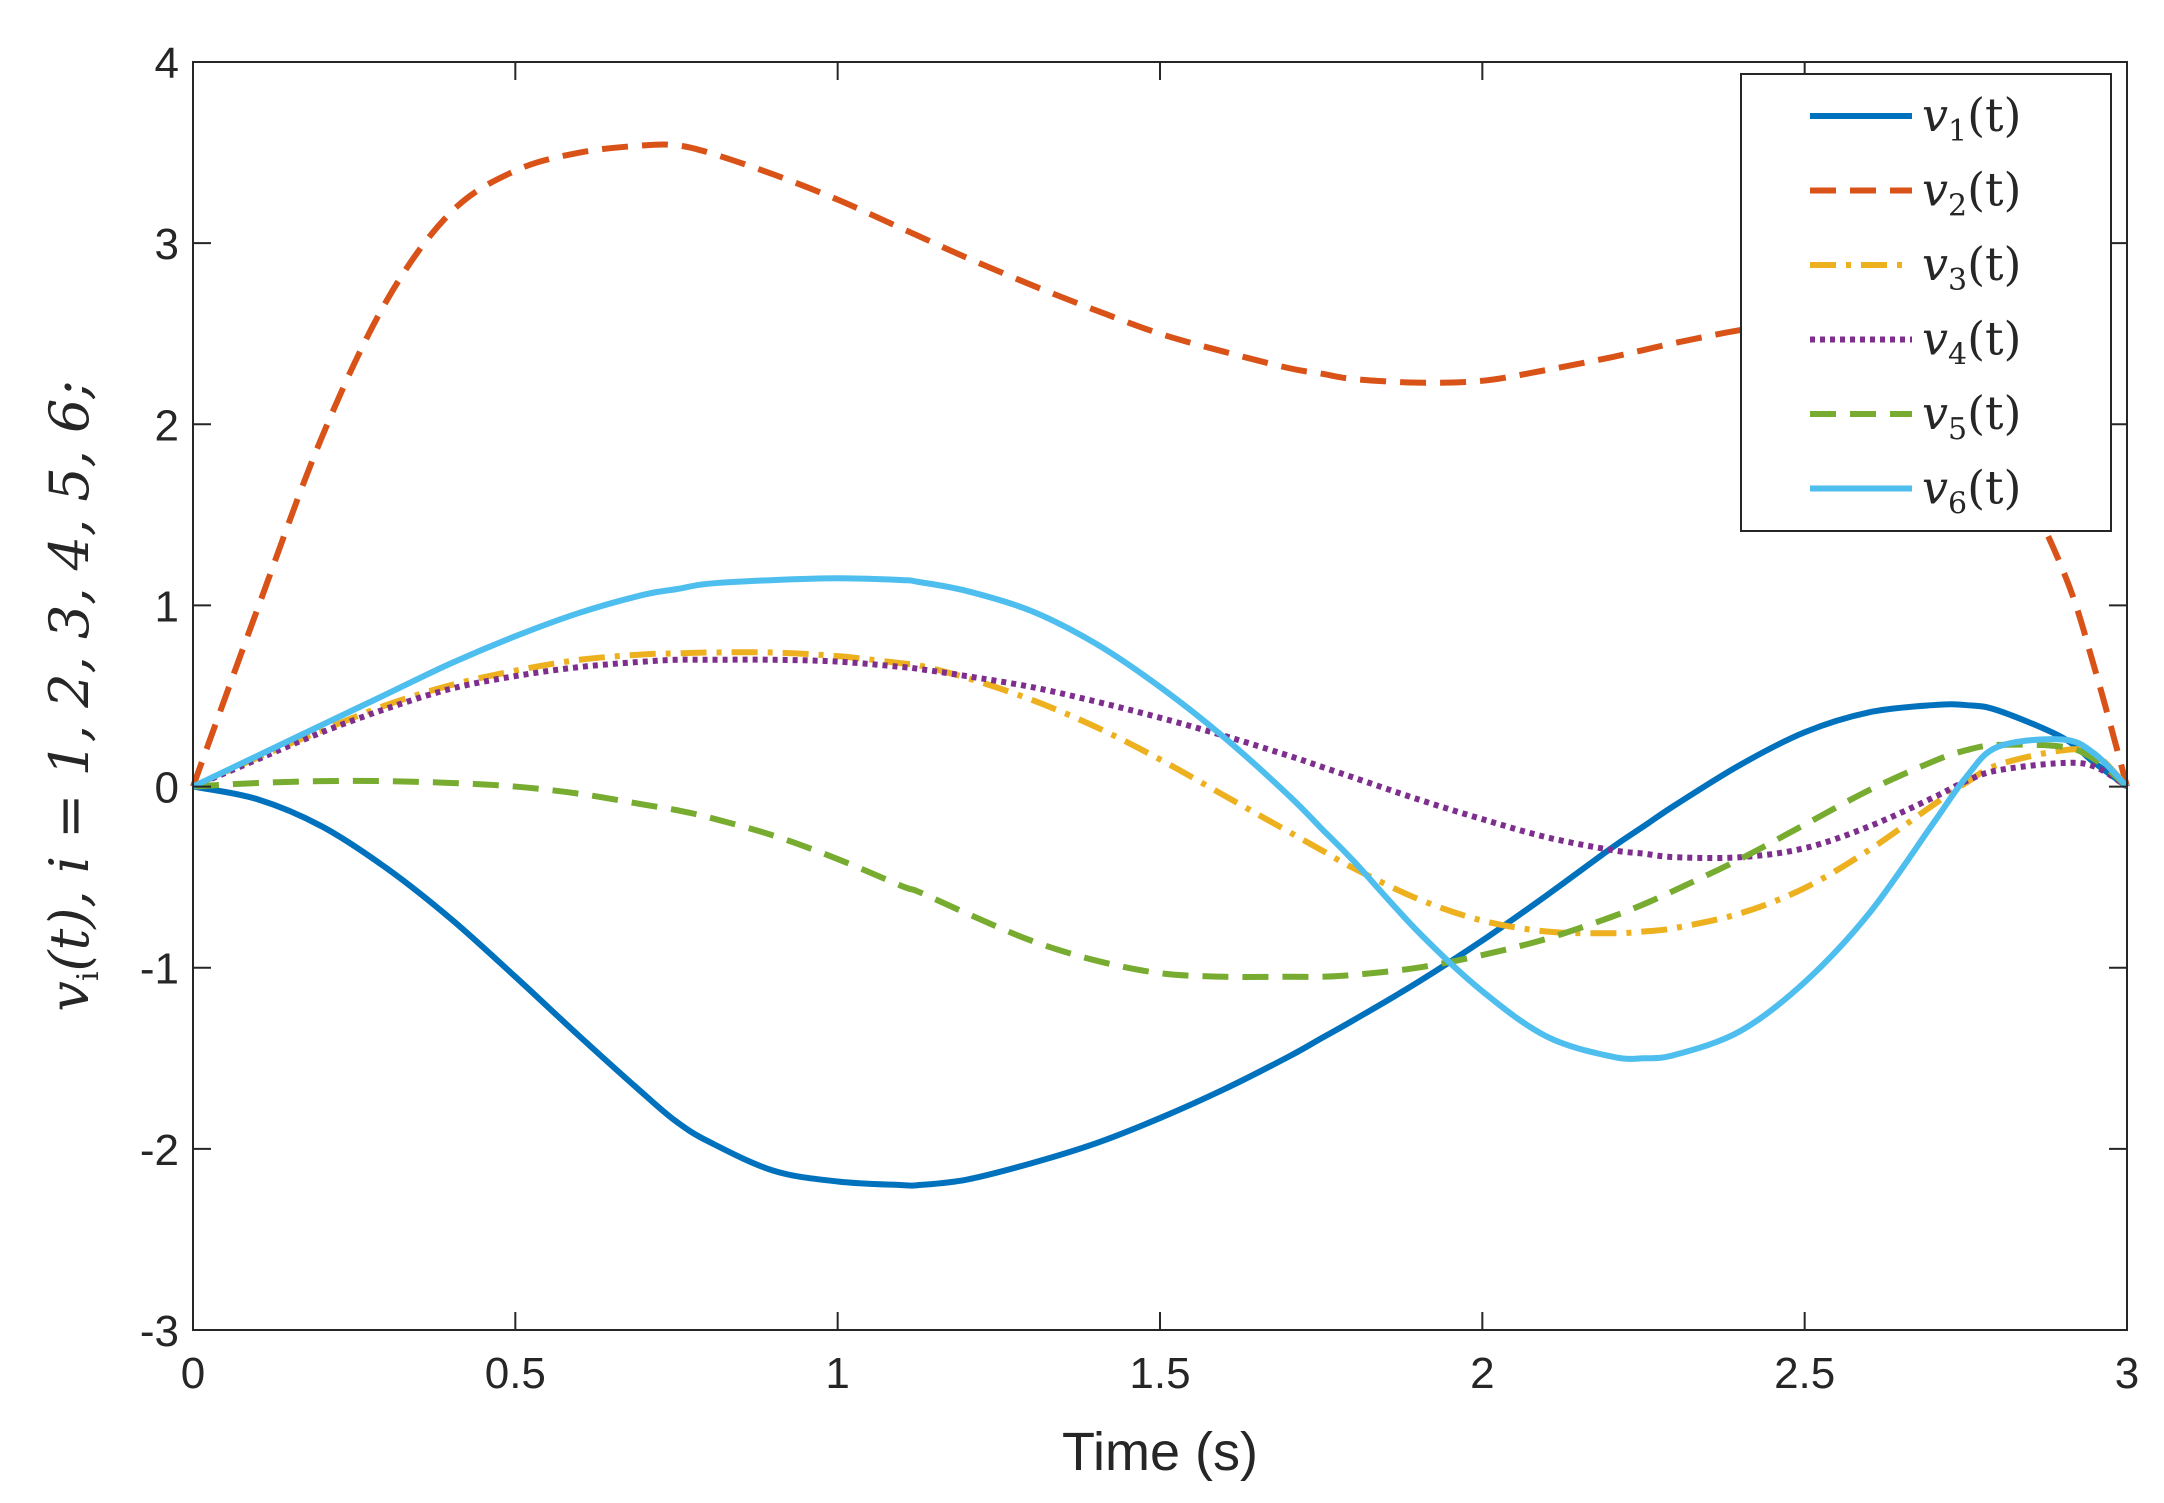 The image size is (2164, 1503). I want to click on legend-label-sub: 3, so click(1957, 280).